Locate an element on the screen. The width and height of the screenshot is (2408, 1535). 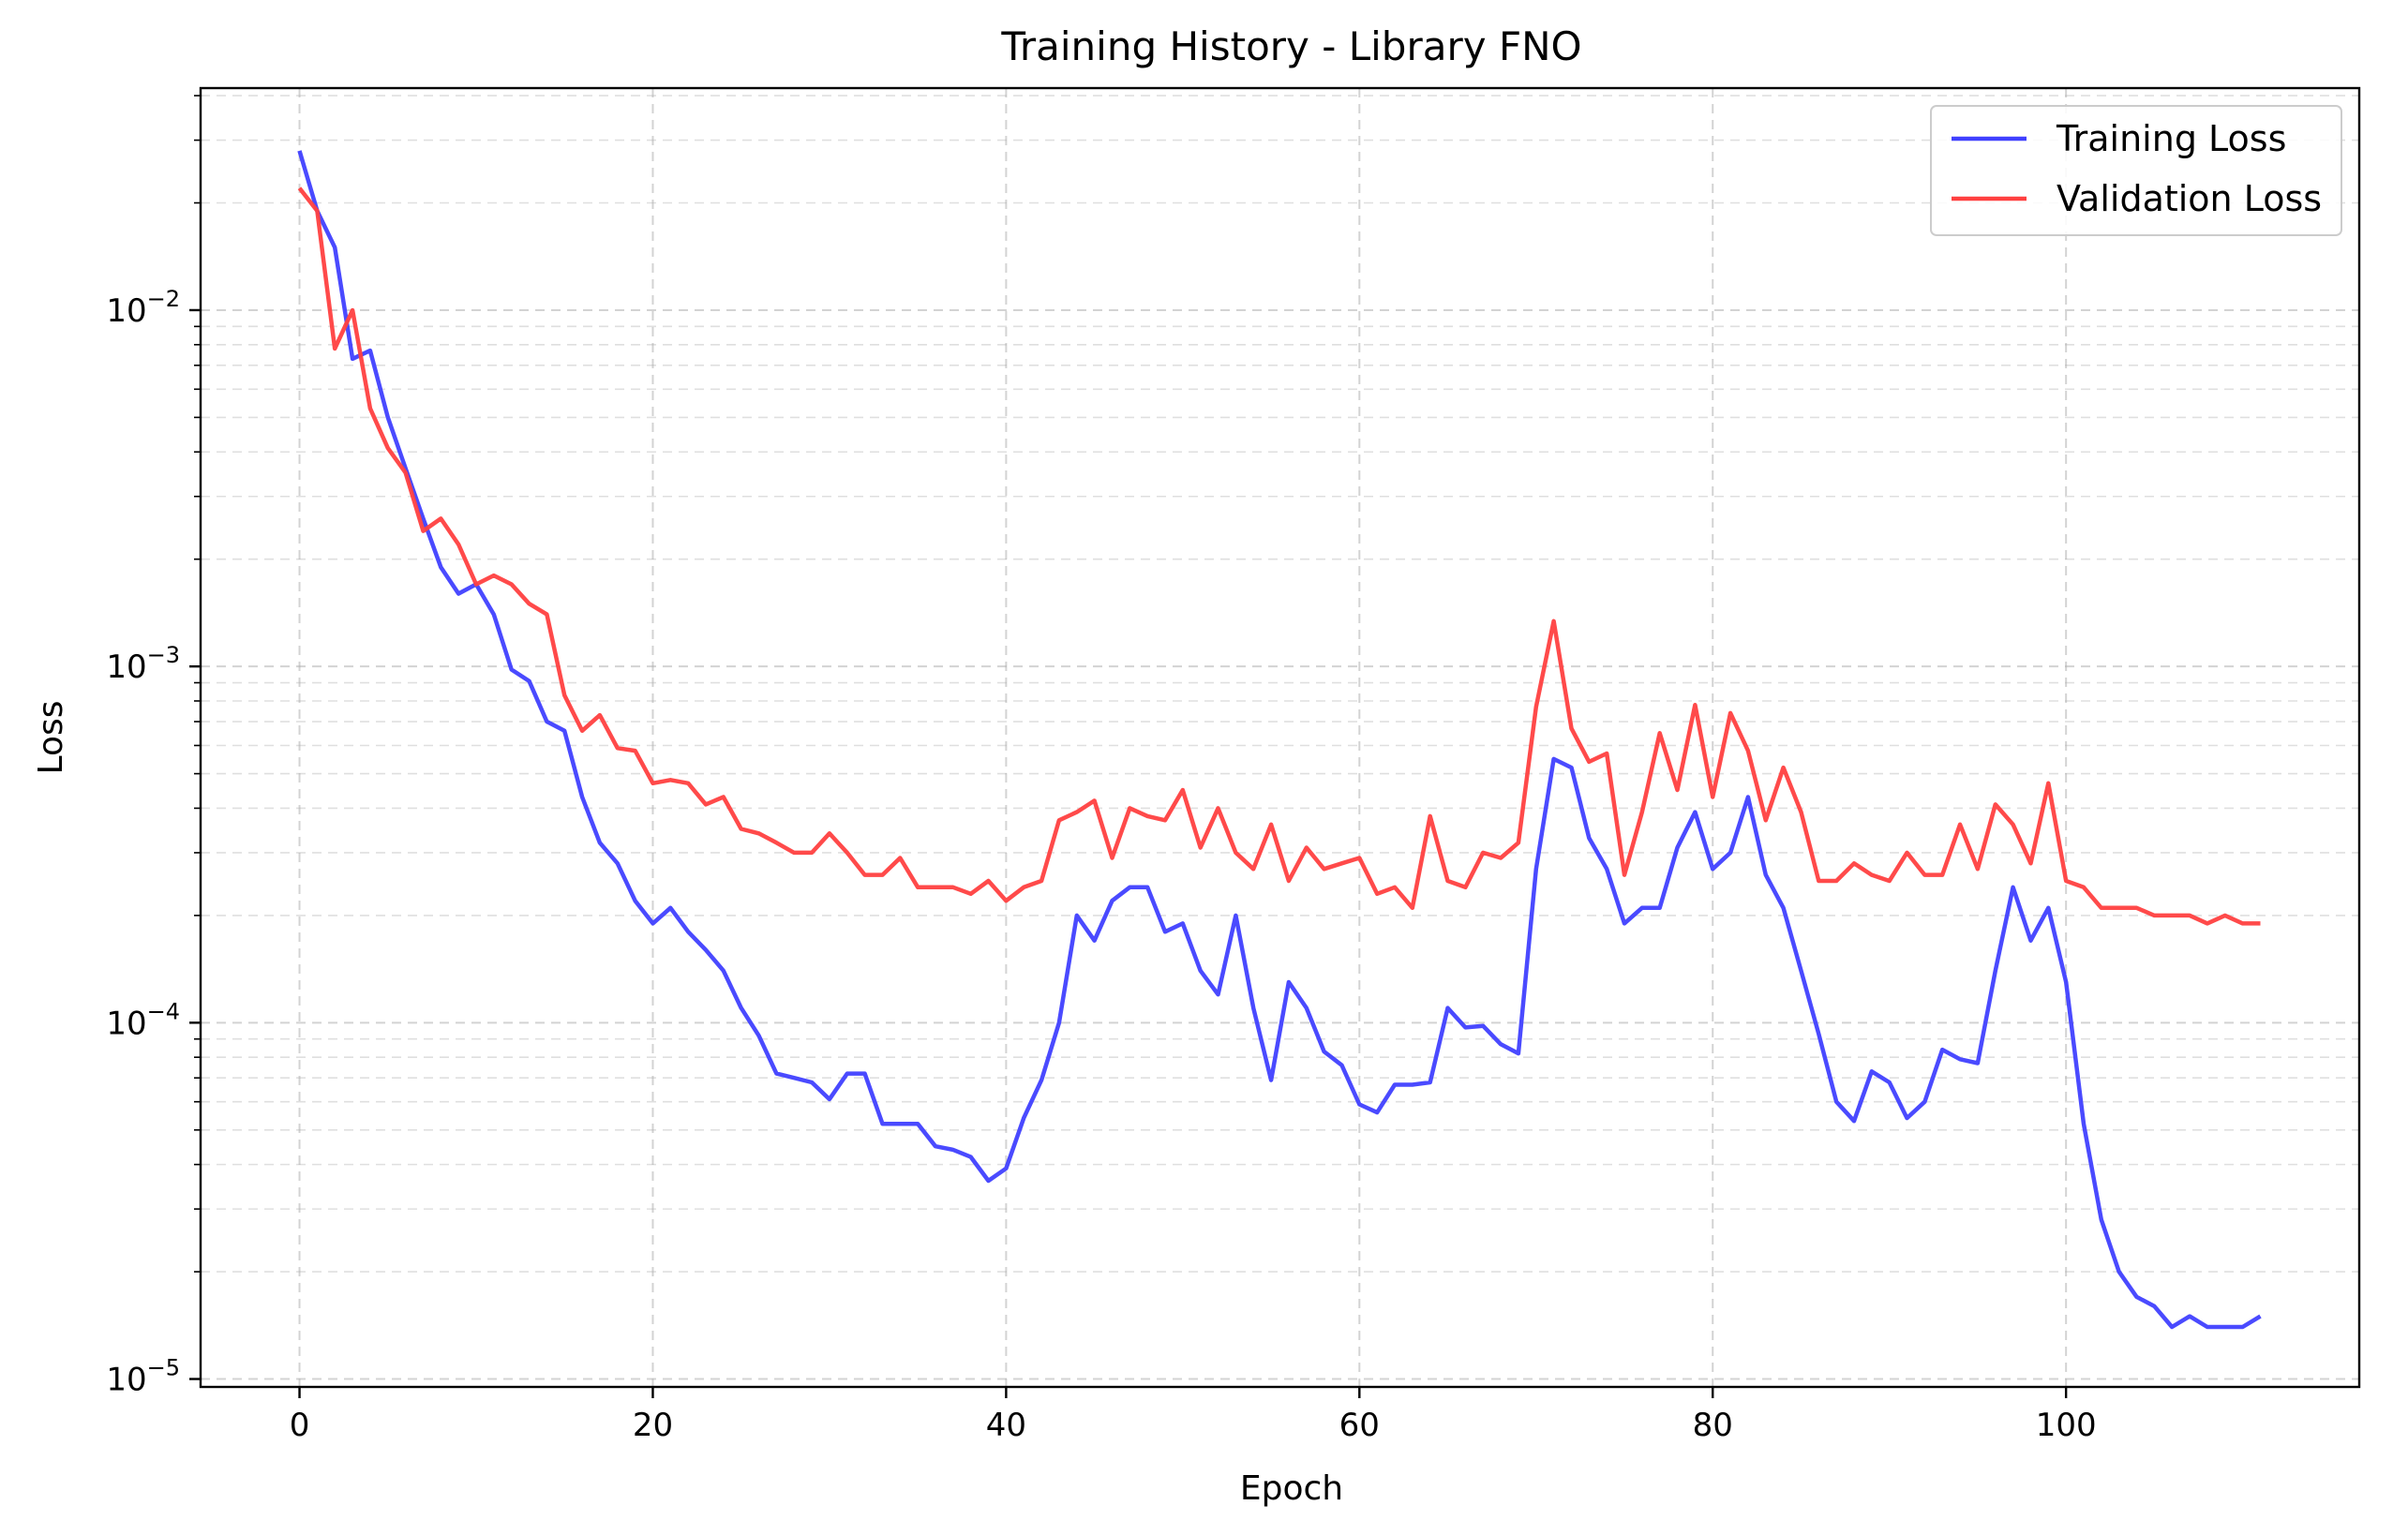
y-tick-label: 10⁻³ is located at coordinates (143, 664).